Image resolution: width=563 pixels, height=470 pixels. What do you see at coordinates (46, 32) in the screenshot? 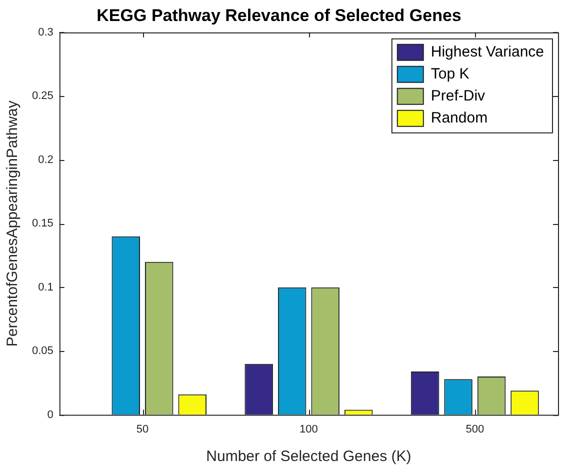
I see `y-tick-label: 0.3` at bounding box center [46, 32].